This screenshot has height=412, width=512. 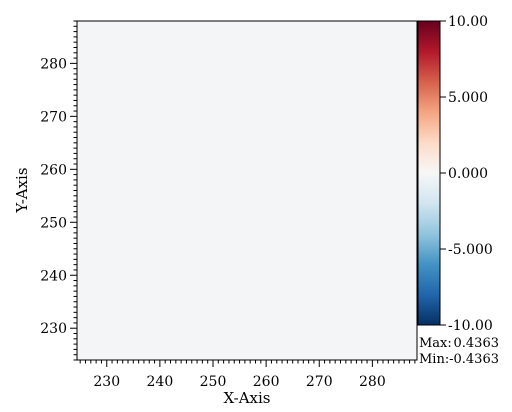 What do you see at coordinates (319, 382) in the screenshot?
I see `x-tick-label: 270` at bounding box center [319, 382].